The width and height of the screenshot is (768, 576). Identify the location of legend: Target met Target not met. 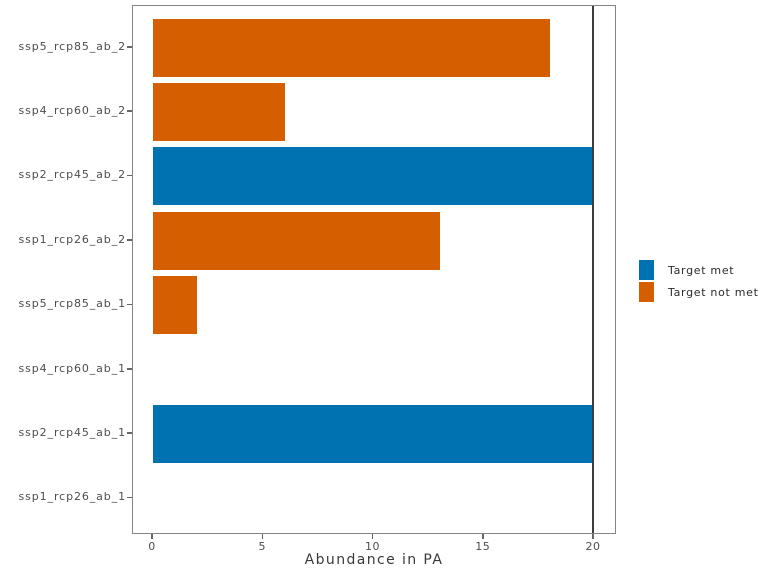
(699, 282).